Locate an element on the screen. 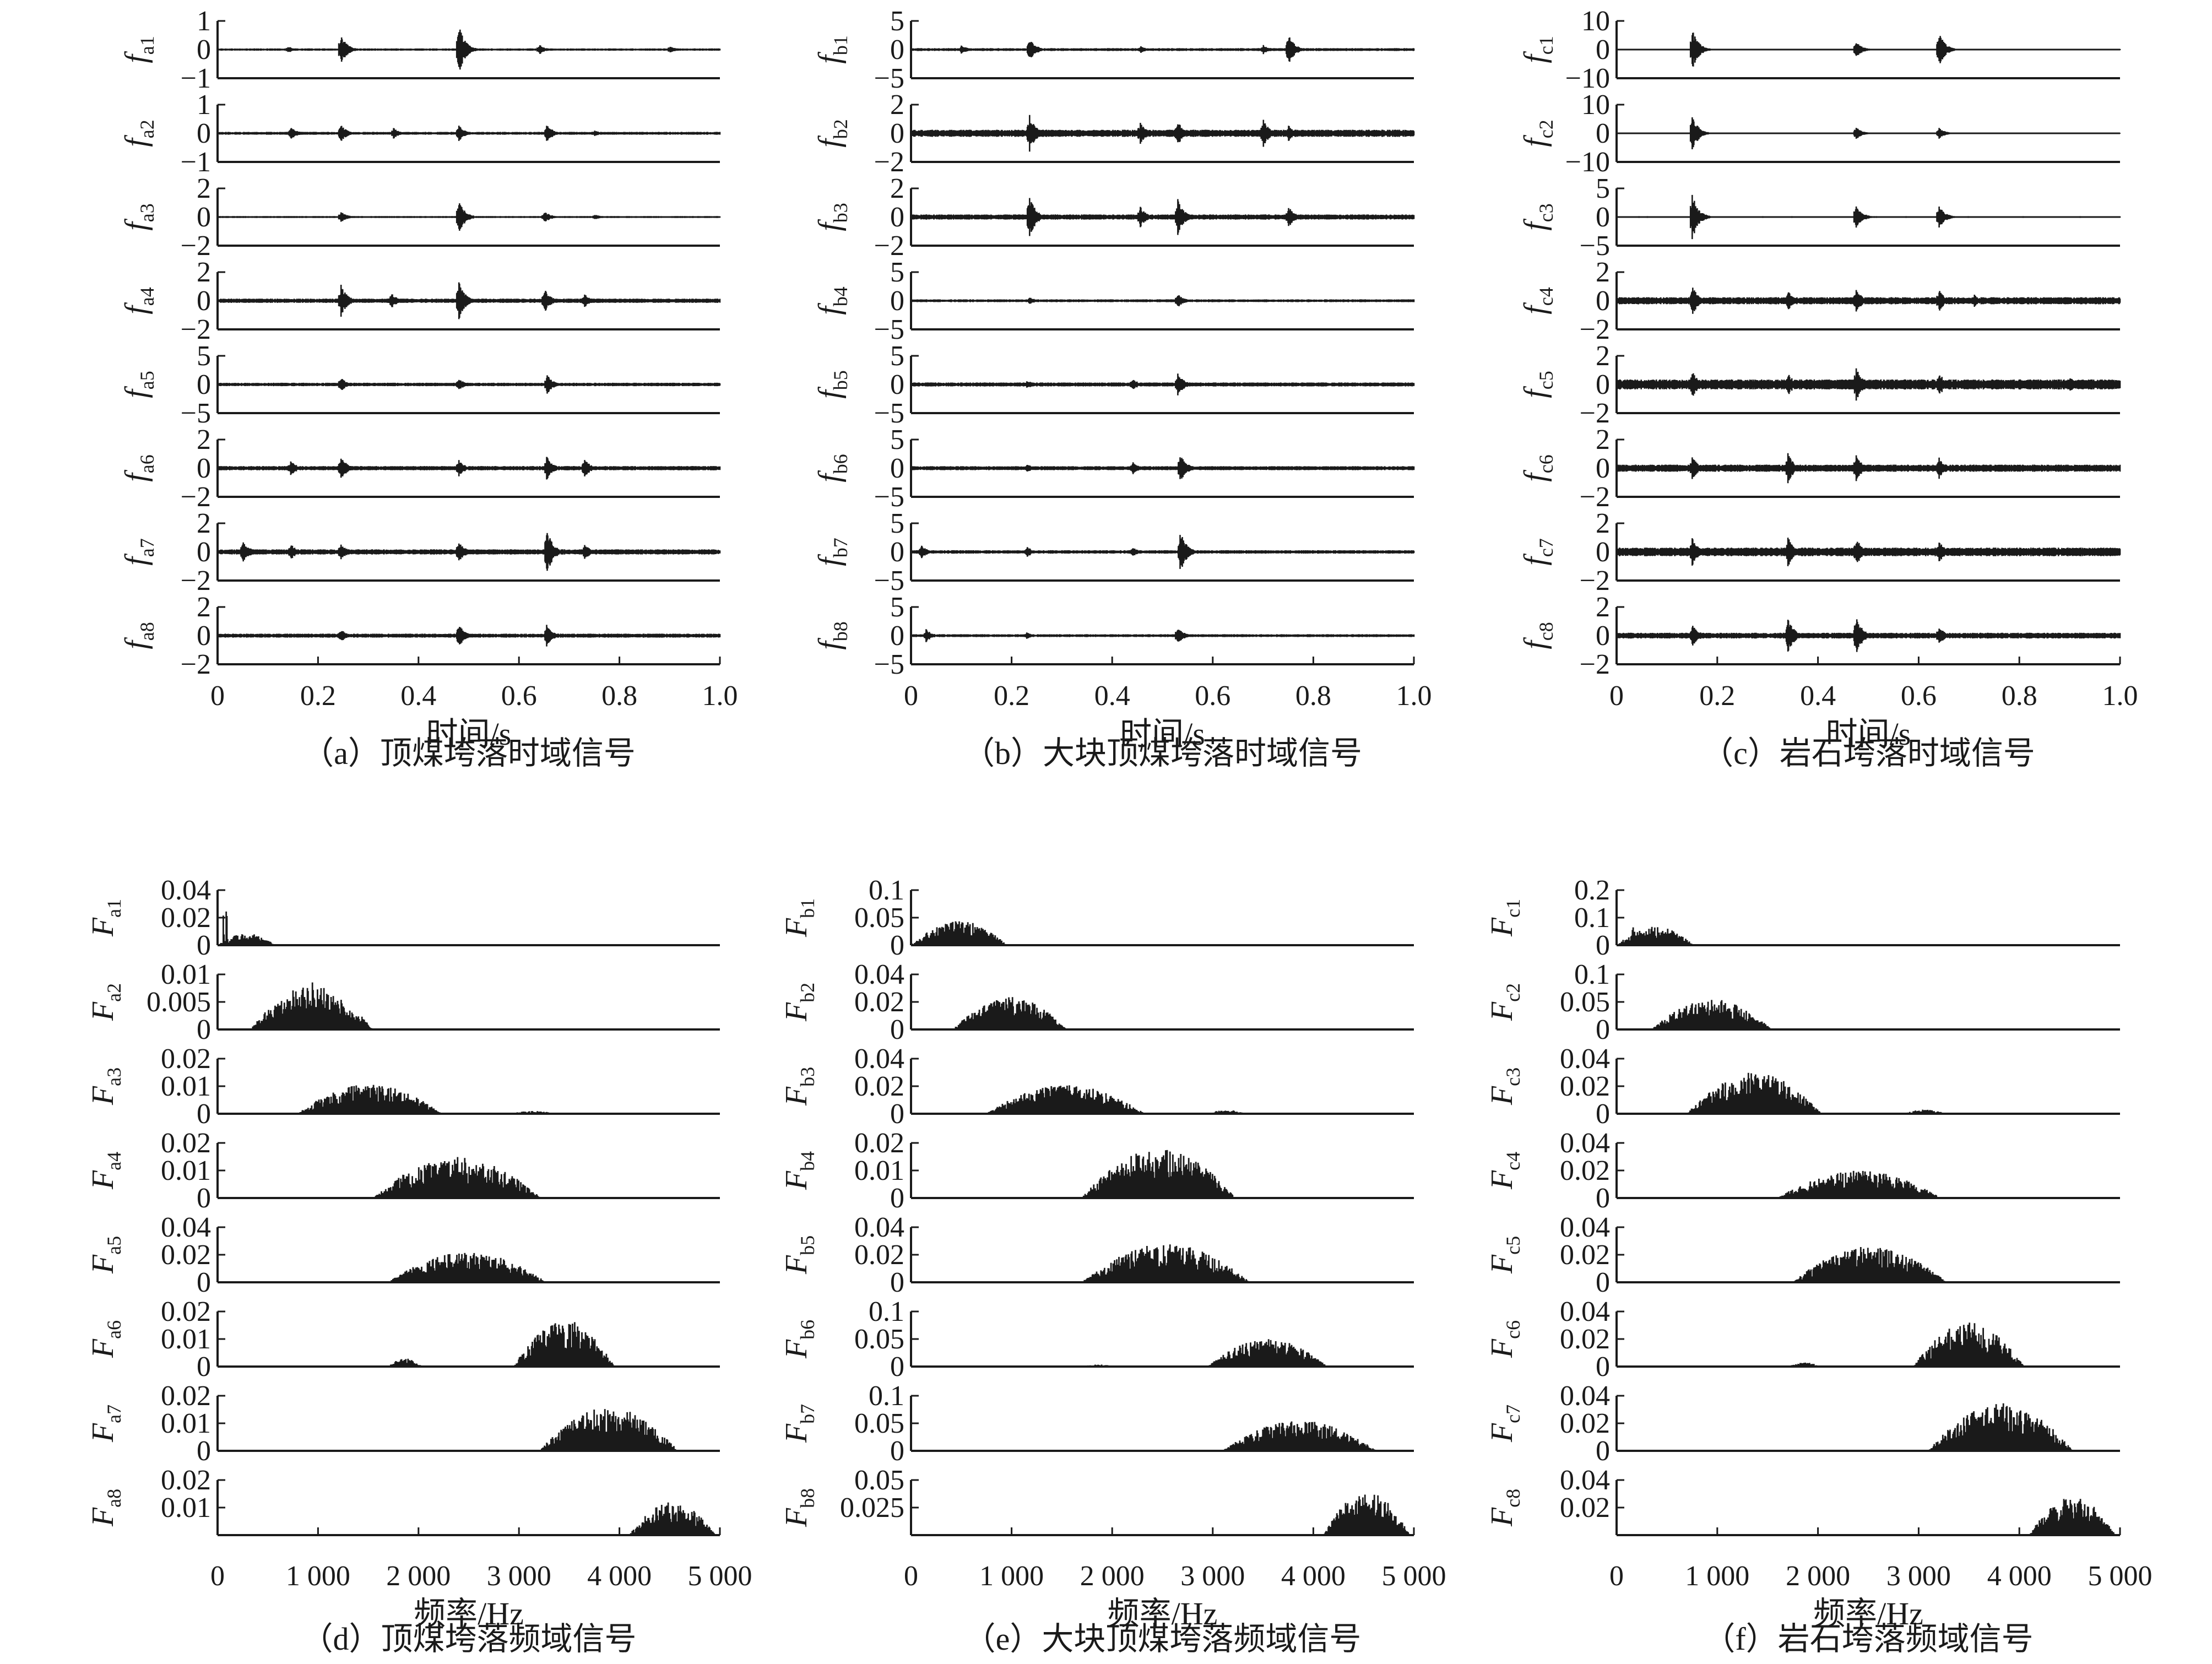  y-tick-label: 0.005 is located at coordinates (179, 1002).